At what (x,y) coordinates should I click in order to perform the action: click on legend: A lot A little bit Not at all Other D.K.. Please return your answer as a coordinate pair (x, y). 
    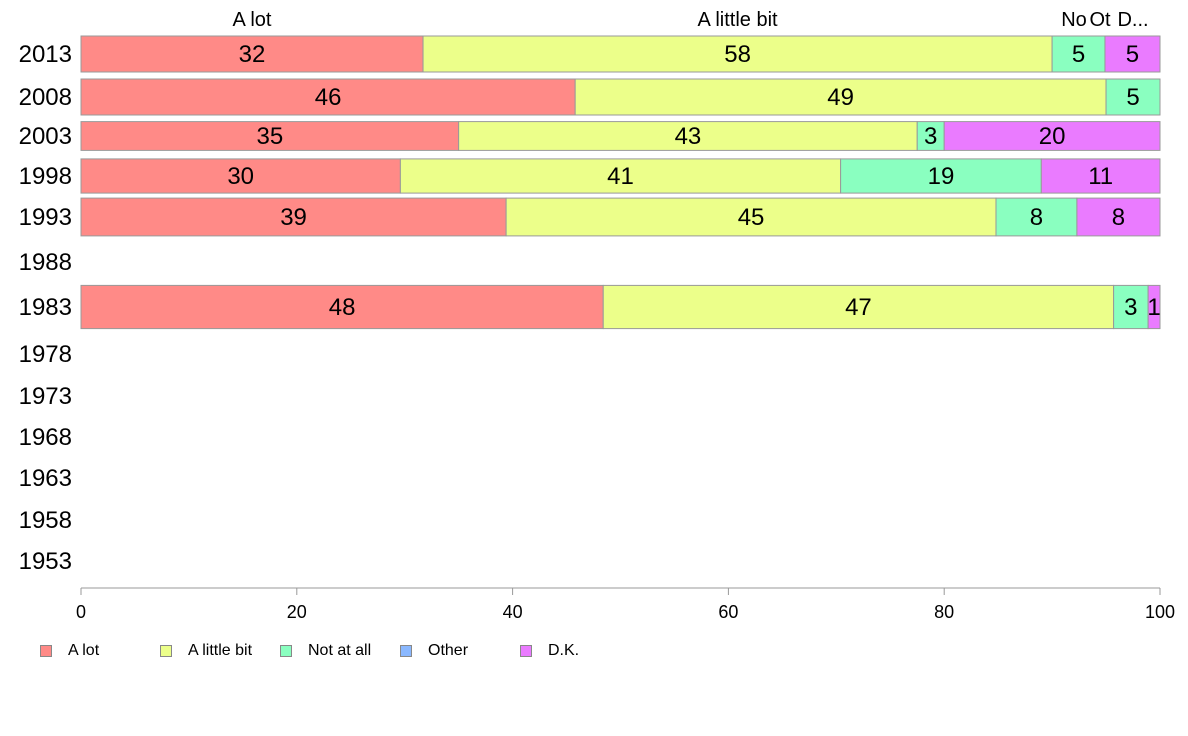
    Looking at the image, I should click on (340, 651).